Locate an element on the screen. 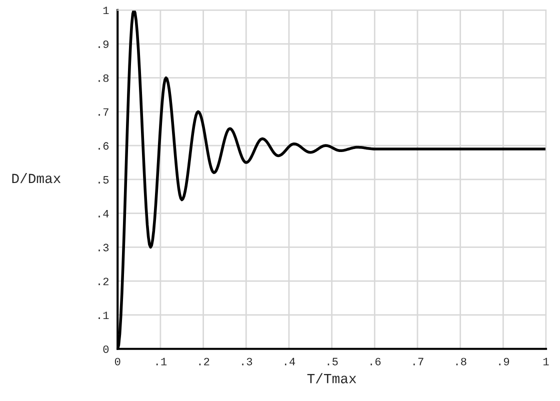  x-tick-label: .4 is located at coordinates (290, 362).